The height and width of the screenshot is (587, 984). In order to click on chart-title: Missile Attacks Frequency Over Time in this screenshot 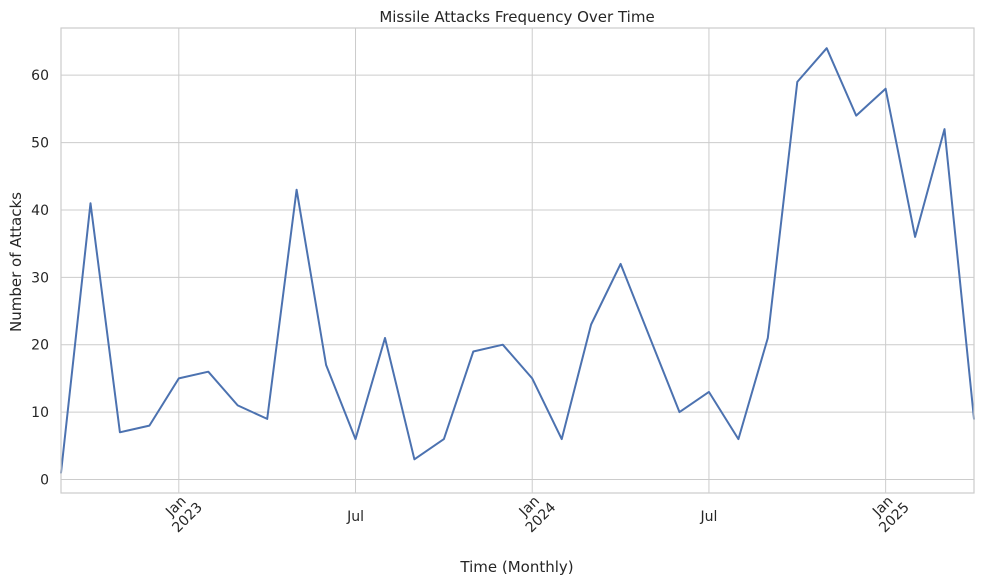, I will do `click(516, 17)`.